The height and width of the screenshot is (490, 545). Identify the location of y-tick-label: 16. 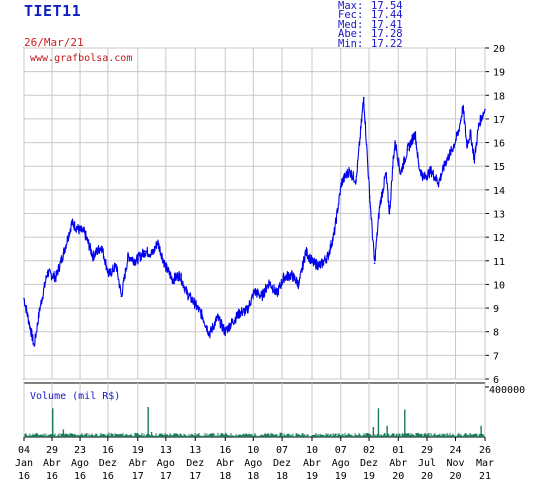
(499, 144).